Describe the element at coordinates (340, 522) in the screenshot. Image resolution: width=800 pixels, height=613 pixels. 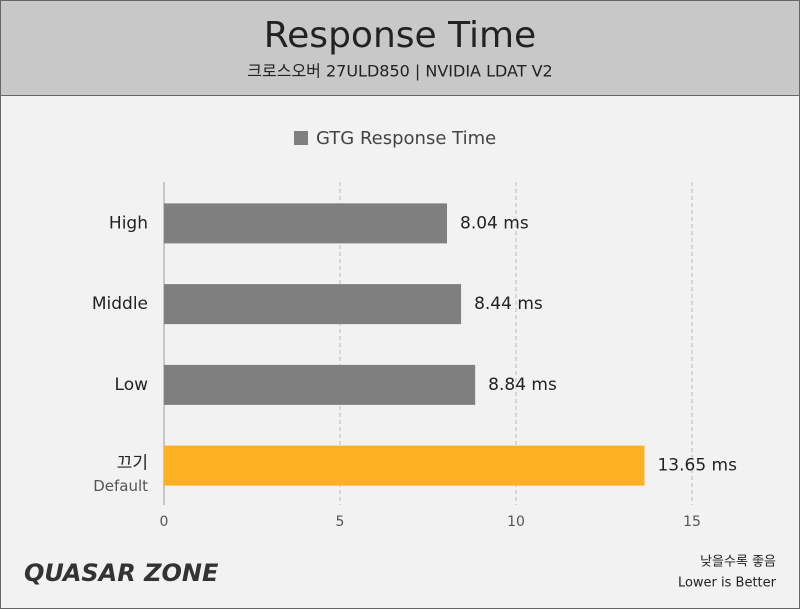
I see `x-tick-label: 5` at that location.